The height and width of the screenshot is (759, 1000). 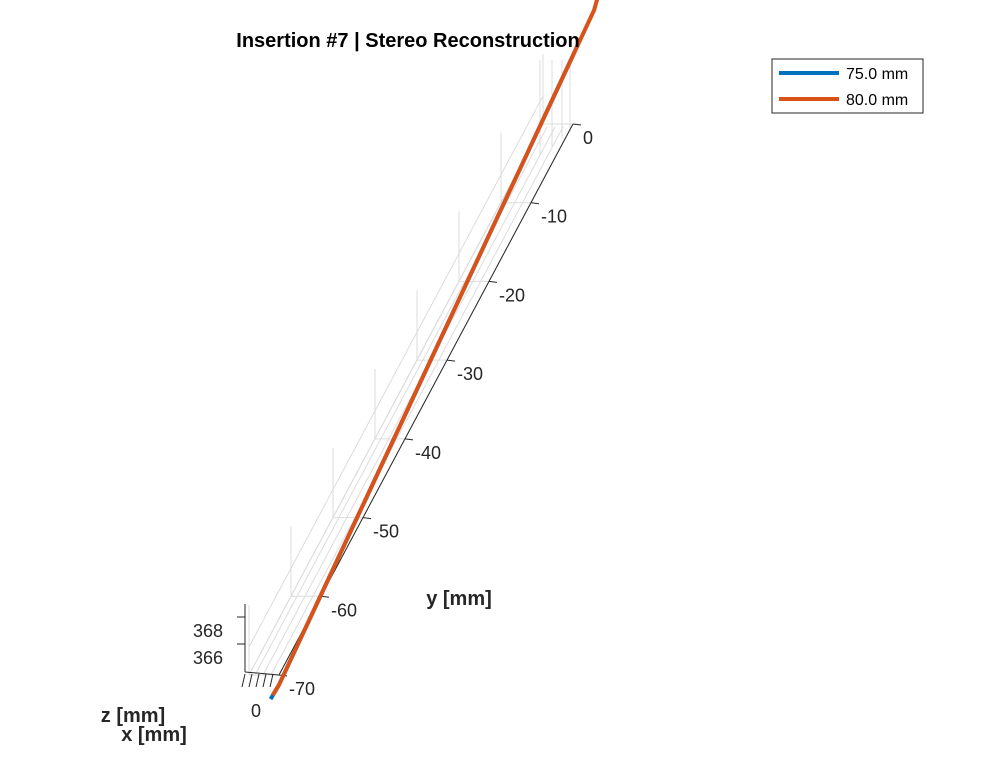 What do you see at coordinates (428, 453) in the screenshot?
I see `y-tick-label: -40` at bounding box center [428, 453].